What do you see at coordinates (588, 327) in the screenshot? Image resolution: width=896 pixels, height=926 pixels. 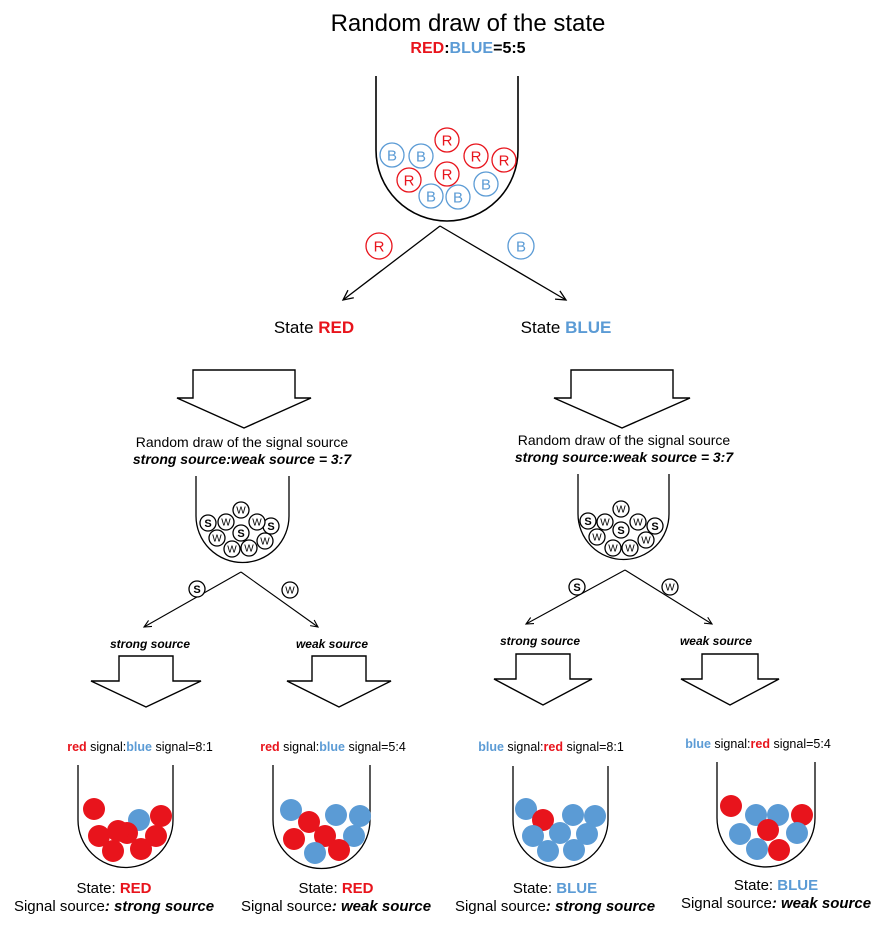 I see `state-blue-name: BLUE` at bounding box center [588, 327].